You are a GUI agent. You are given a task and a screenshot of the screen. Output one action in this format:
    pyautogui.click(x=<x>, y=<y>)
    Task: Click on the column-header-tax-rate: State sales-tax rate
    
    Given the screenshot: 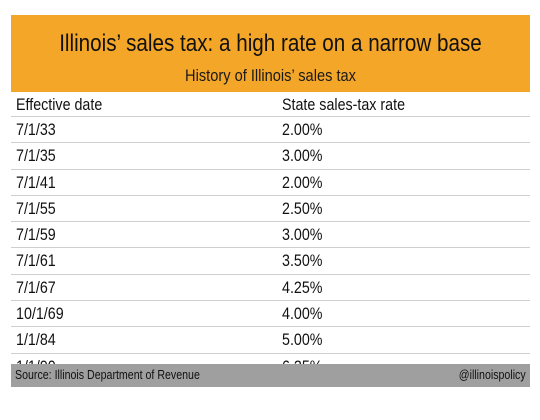 What is the action you would take?
    pyautogui.click(x=344, y=104)
    